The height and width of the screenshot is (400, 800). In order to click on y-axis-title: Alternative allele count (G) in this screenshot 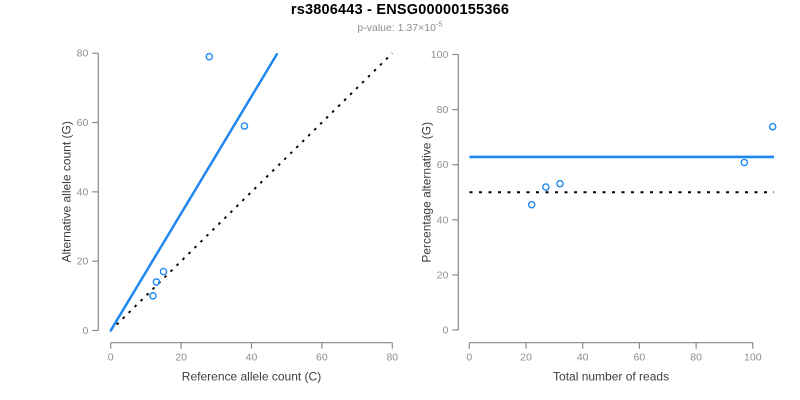, I will do `click(66, 191)`.